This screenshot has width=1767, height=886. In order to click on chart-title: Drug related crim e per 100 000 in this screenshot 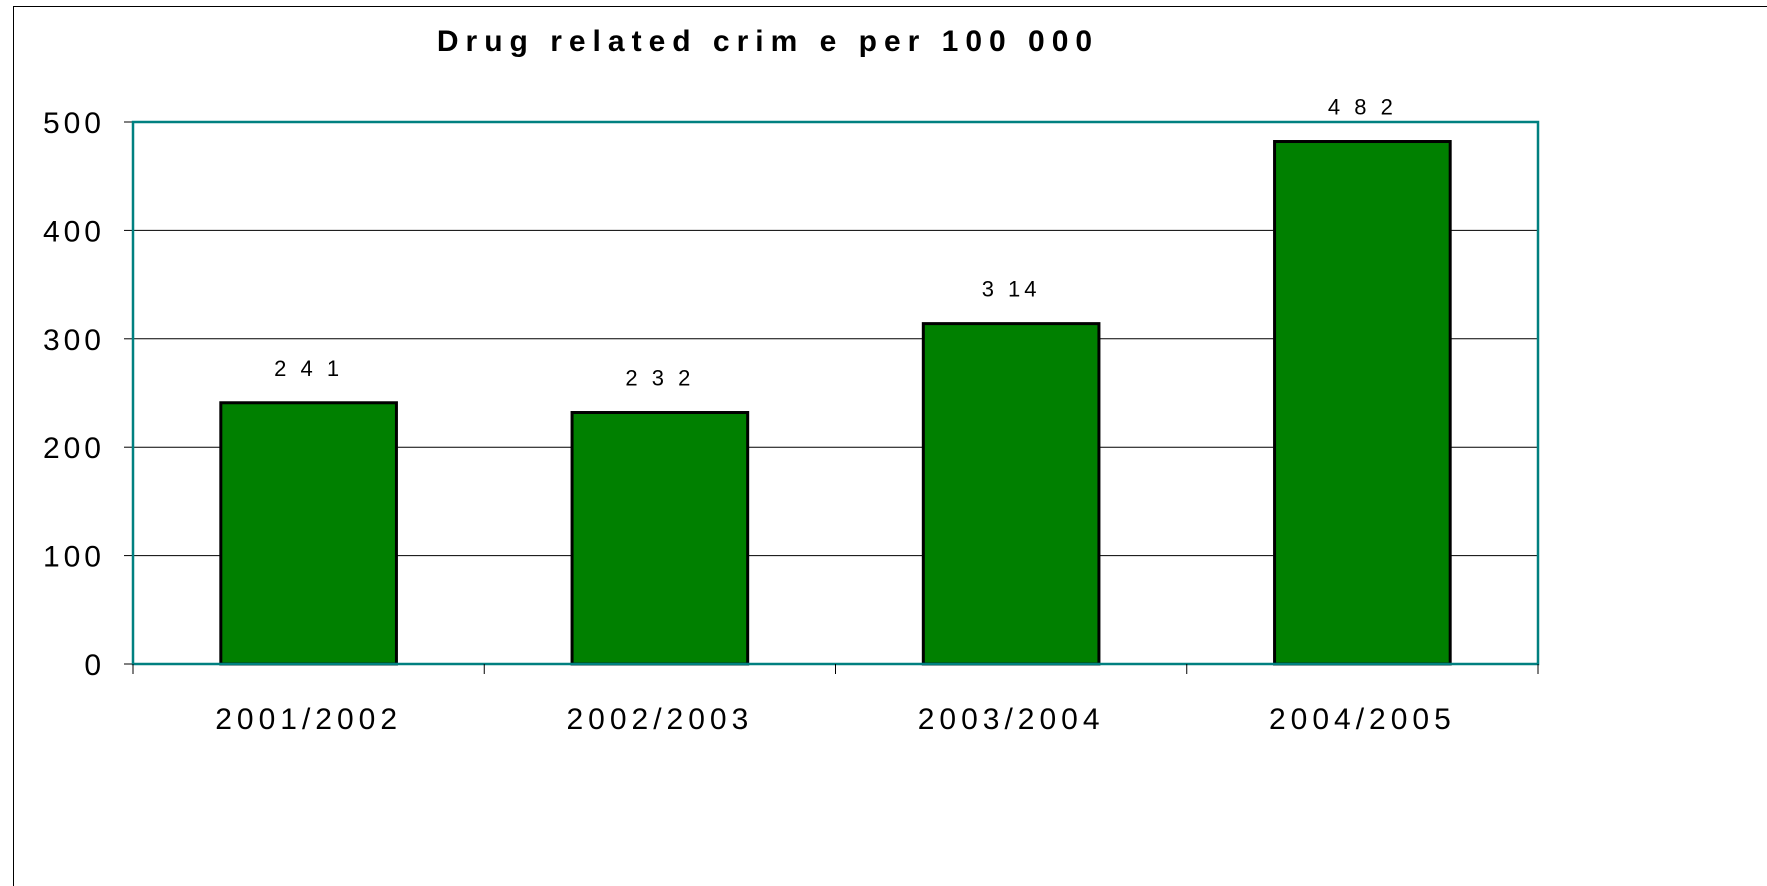, I will do `click(768, 41)`.